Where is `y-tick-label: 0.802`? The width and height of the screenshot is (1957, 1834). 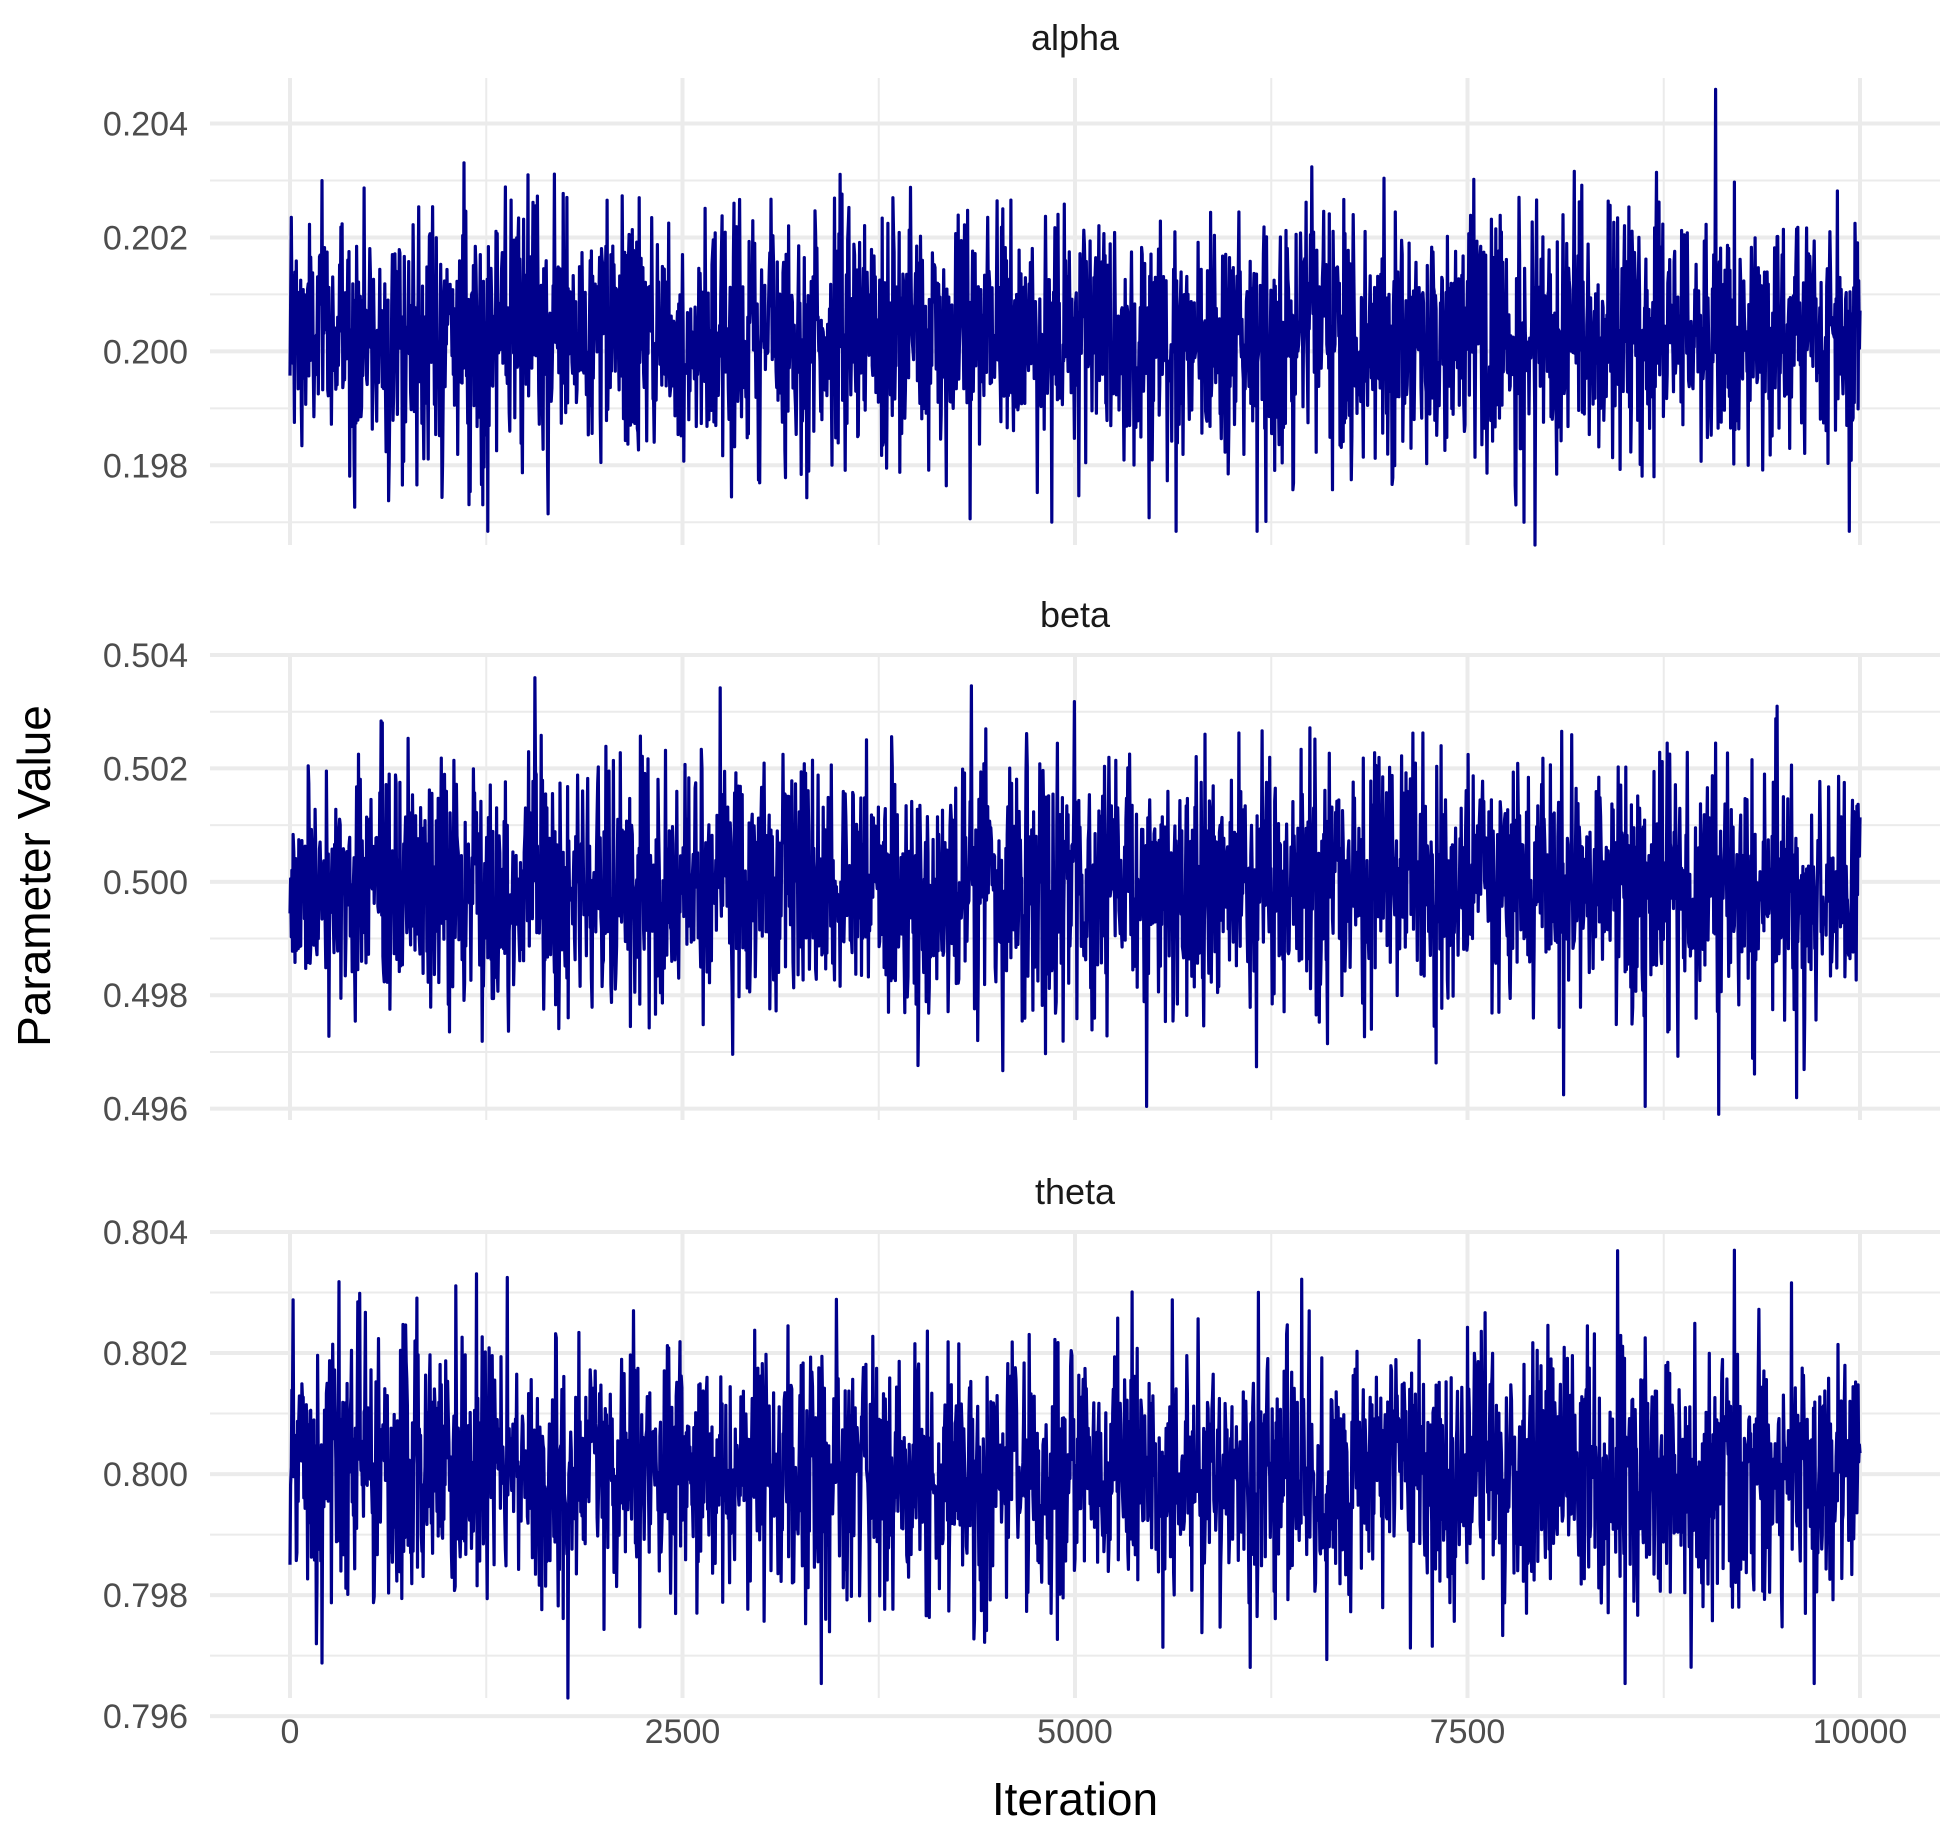
y-tick-label: 0.802 is located at coordinates (145, 1354).